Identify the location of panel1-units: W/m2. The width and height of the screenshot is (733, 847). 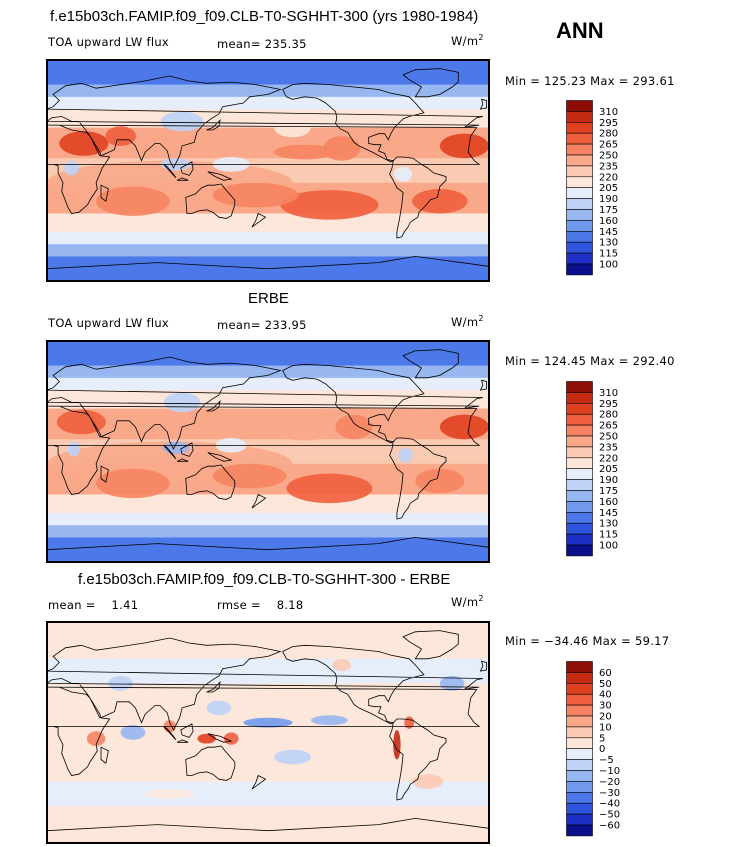
(467, 40).